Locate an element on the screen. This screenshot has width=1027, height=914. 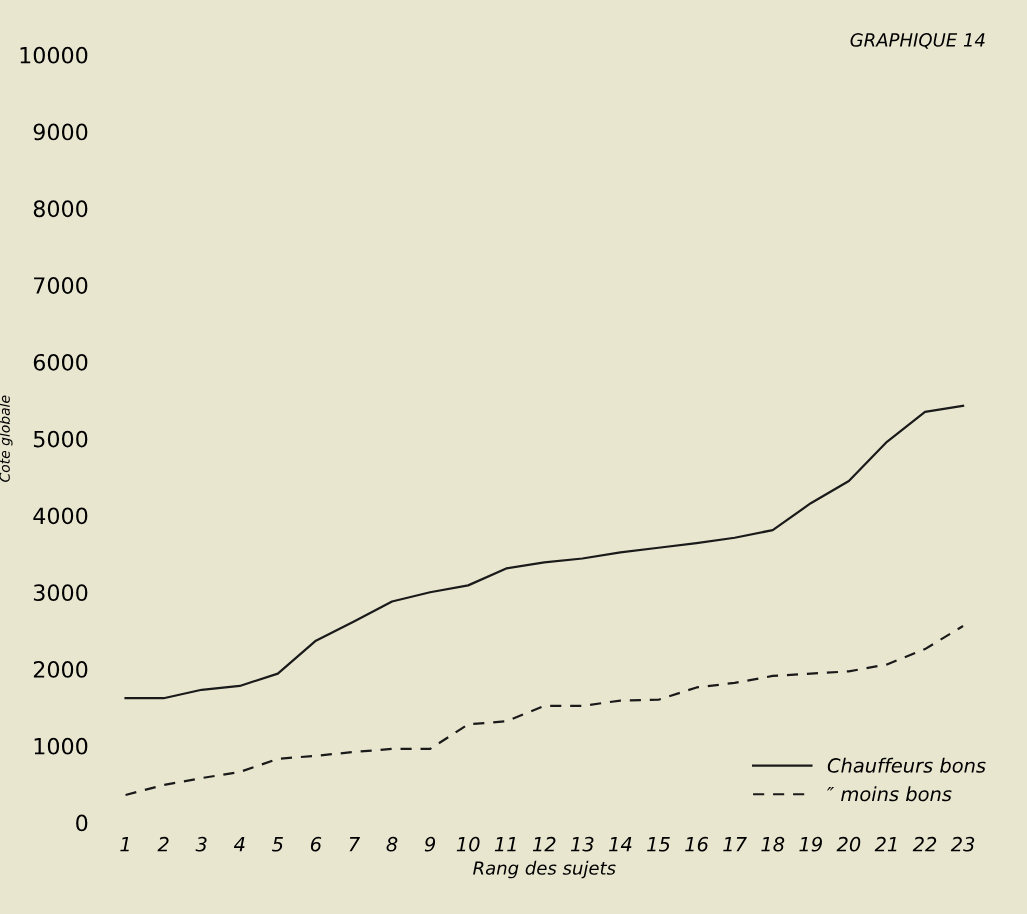
y-tick-label: 3000 is located at coordinates (60, 593).